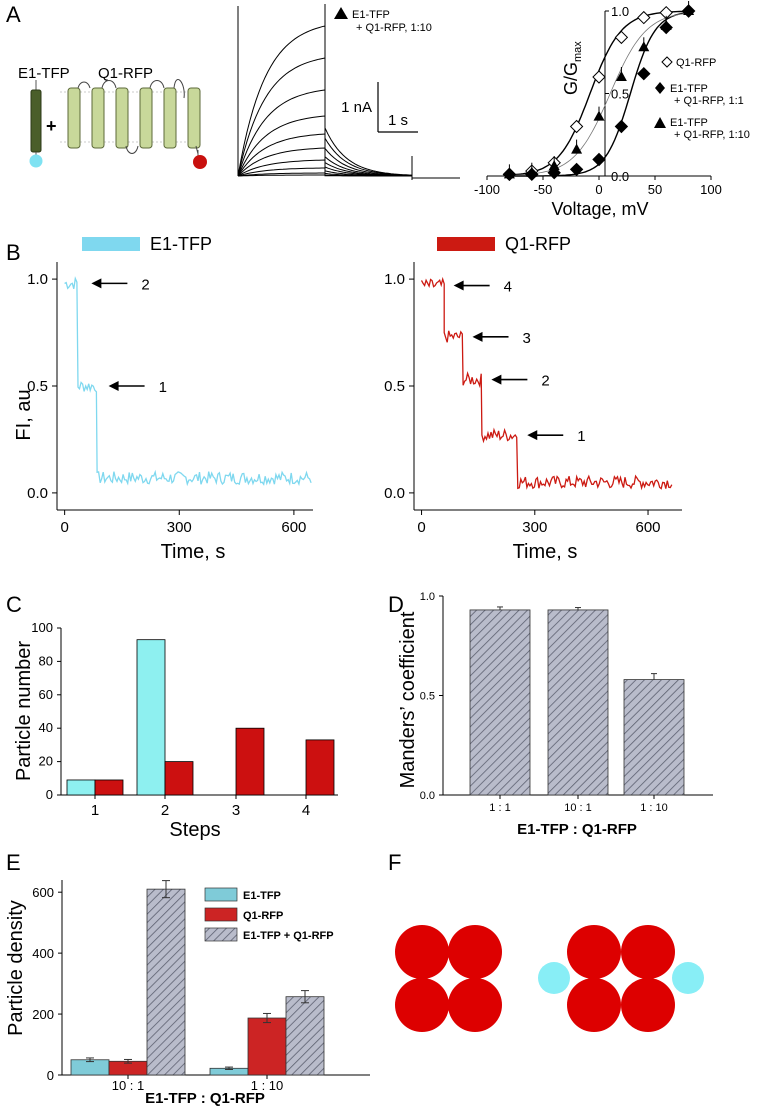 The height and width of the screenshot is (1117, 768). I want to click on gv-x-tick-label: -50, so click(543, 189).